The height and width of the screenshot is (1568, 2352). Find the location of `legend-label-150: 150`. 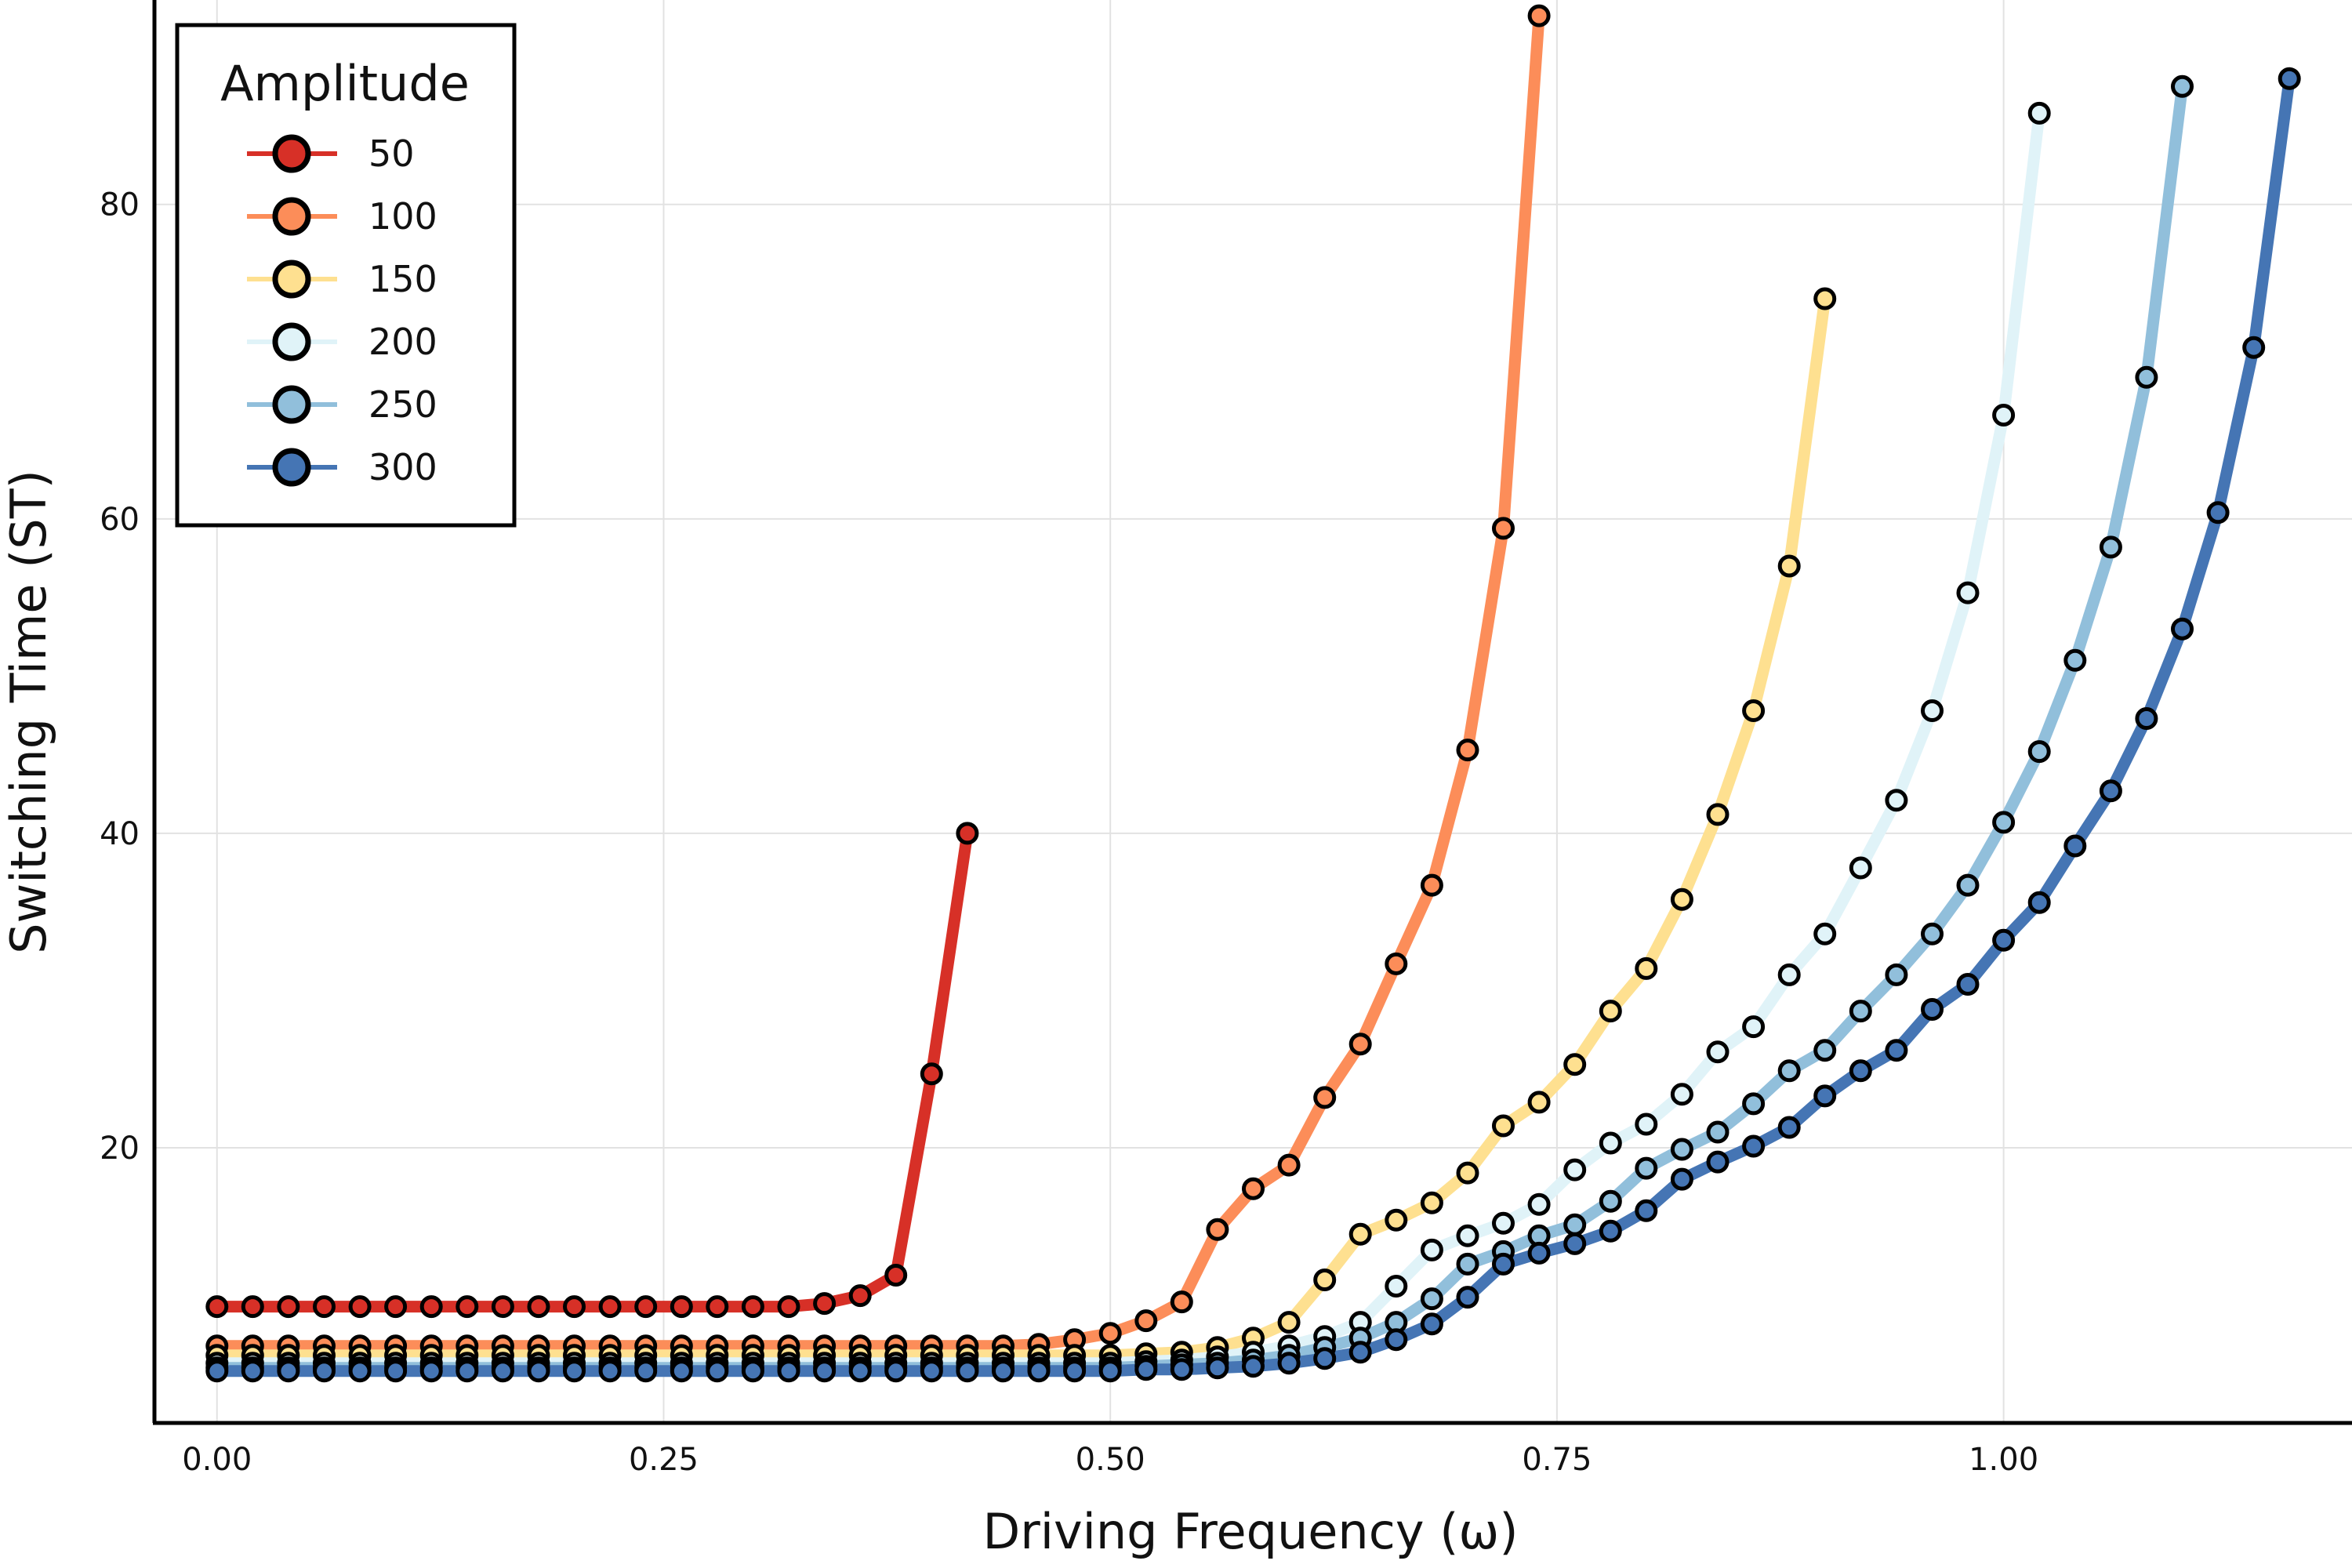

legend-label-150: 150 is located at coordinates (402, 279).